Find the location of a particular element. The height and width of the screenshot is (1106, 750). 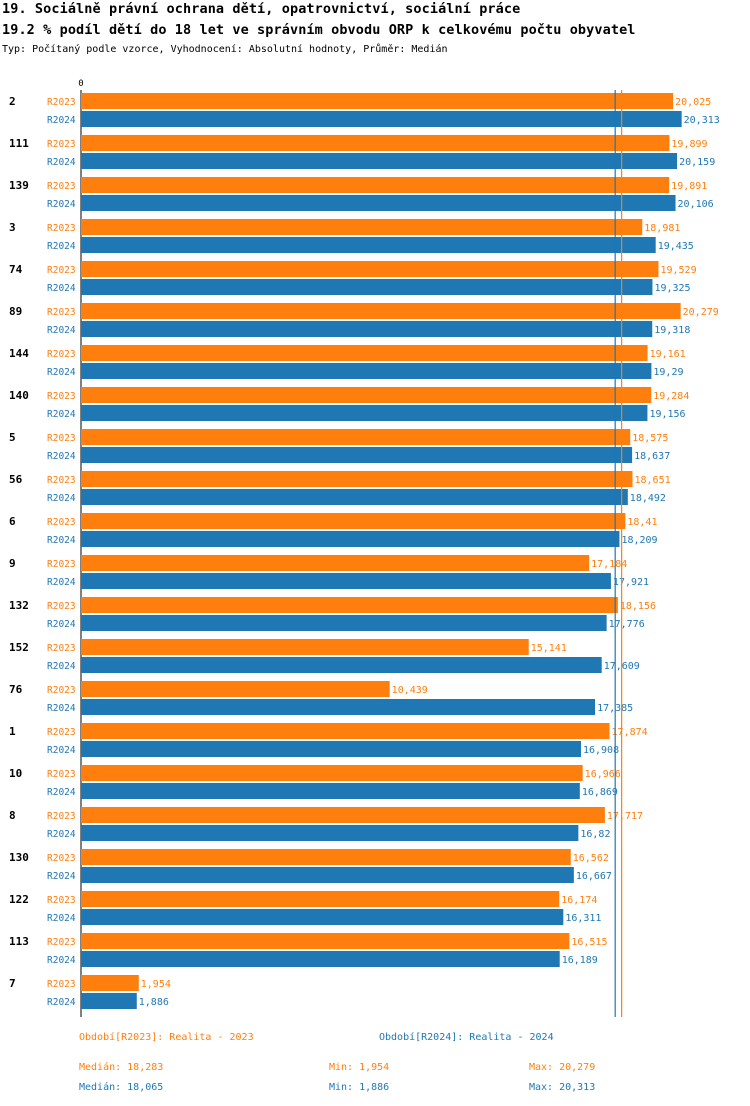

data-label: 10,439 is located at coordinates (410, 690).